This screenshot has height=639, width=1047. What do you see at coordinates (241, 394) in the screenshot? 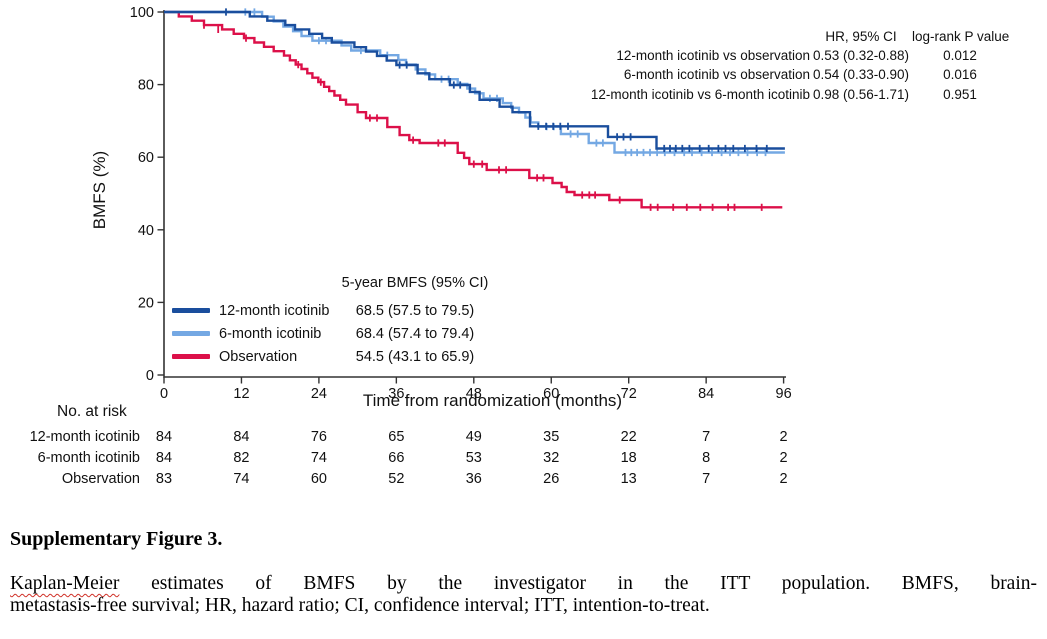
I see `x-tick-label: 12` at bounding box center [241, 394].